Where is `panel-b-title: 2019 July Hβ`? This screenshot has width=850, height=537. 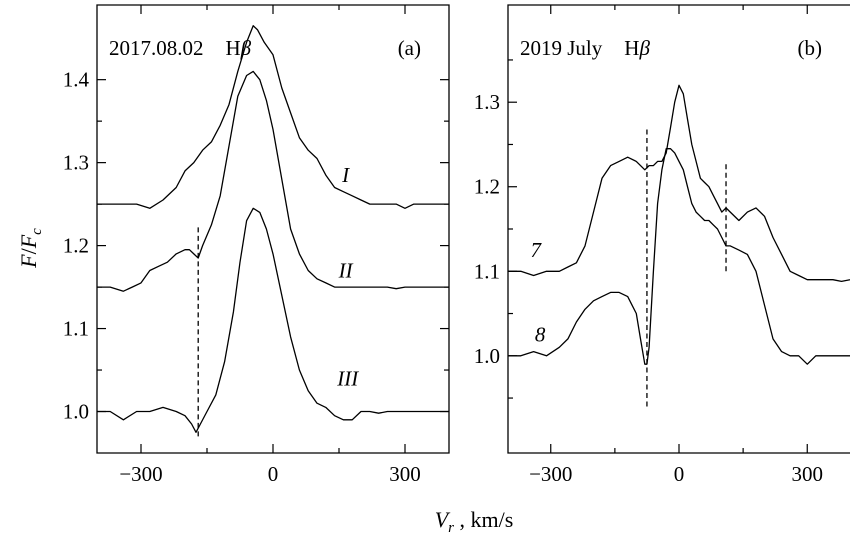 panel-b-title: 2019 July Hβ is located at coordinates (585, 48).